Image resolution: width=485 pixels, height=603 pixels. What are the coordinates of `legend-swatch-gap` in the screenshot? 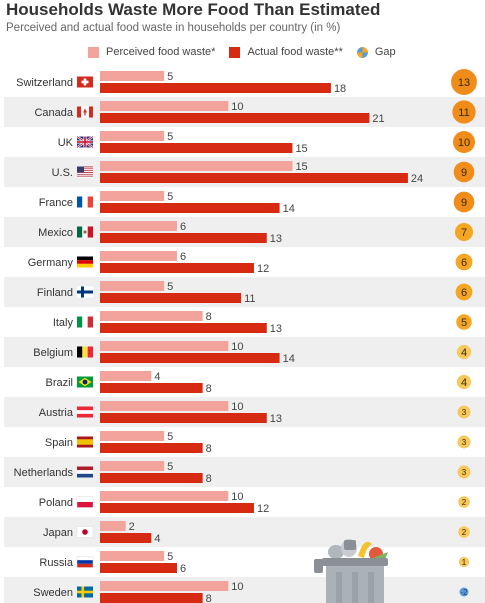 It's located at (362, 52).